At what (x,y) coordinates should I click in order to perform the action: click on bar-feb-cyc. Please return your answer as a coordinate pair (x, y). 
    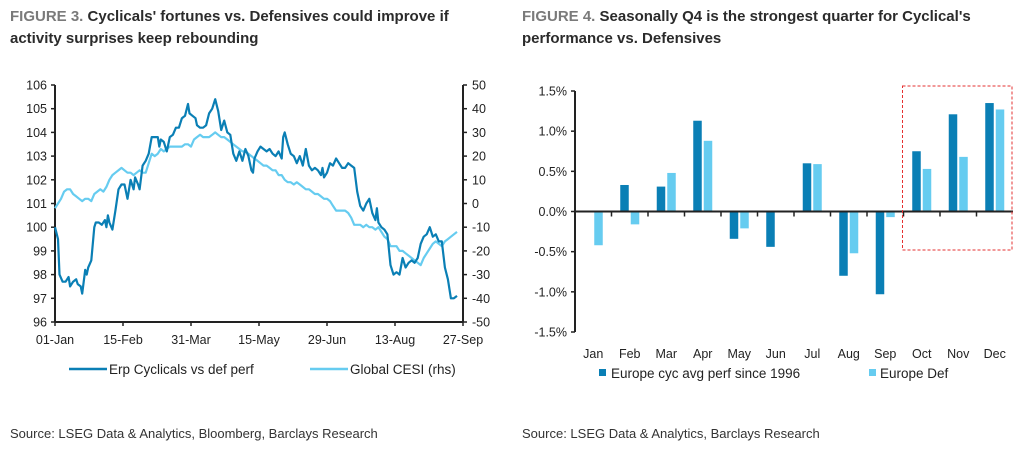
    Looking at the image, I should click on (624, 198).